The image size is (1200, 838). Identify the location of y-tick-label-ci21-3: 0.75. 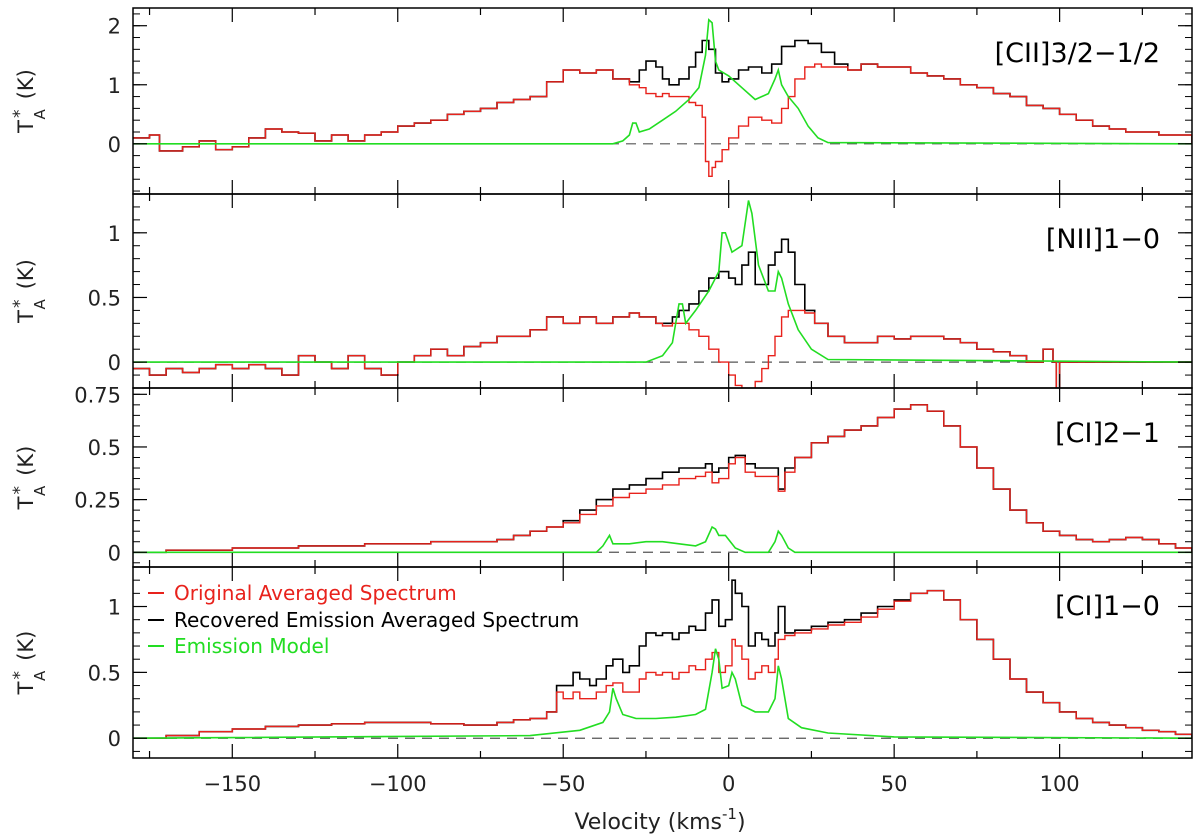
(97, 395).